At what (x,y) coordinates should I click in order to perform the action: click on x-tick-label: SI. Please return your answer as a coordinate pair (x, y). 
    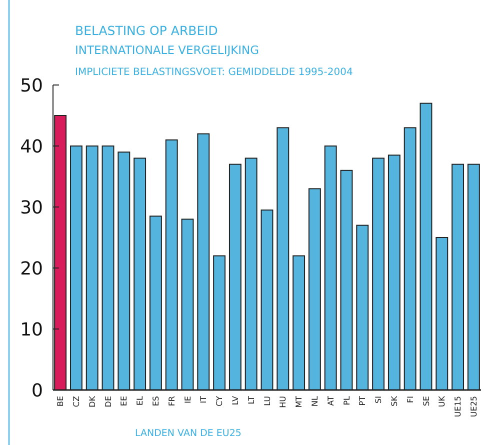
    Looking at the image, I should click on (379, 400).